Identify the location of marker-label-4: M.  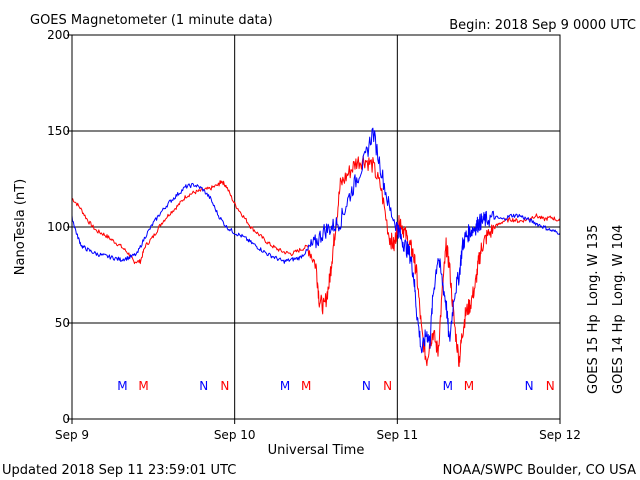
(285, 386).